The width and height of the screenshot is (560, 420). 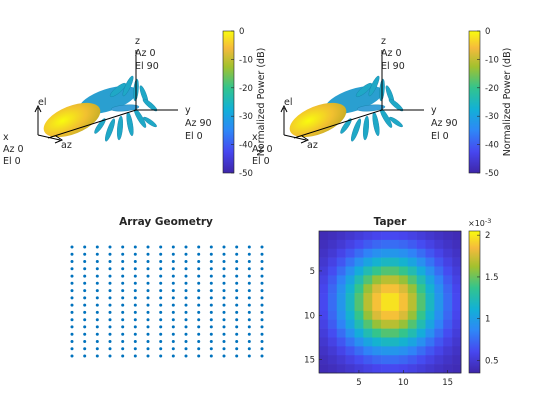 What do you see at coordinates (312, 145) in the screenshot?
I see `az-label: az` at bounding box center [312, 145].